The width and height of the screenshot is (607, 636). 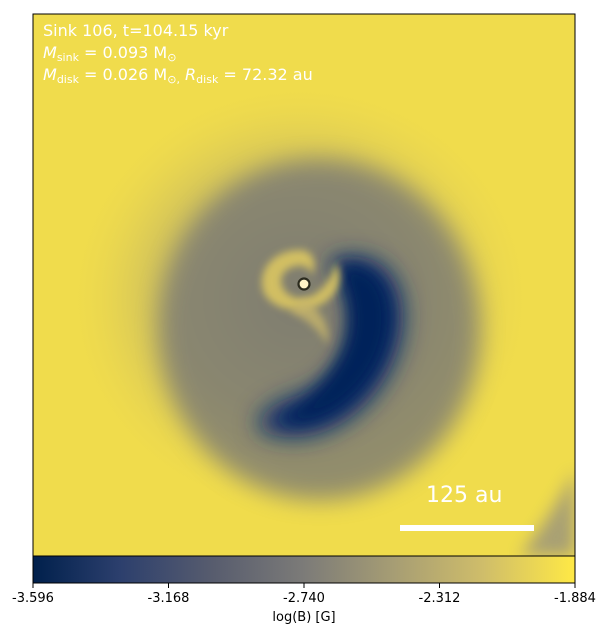 I want to click on disk-radius-value: = 72.32 au, so click(x=268, y=74).